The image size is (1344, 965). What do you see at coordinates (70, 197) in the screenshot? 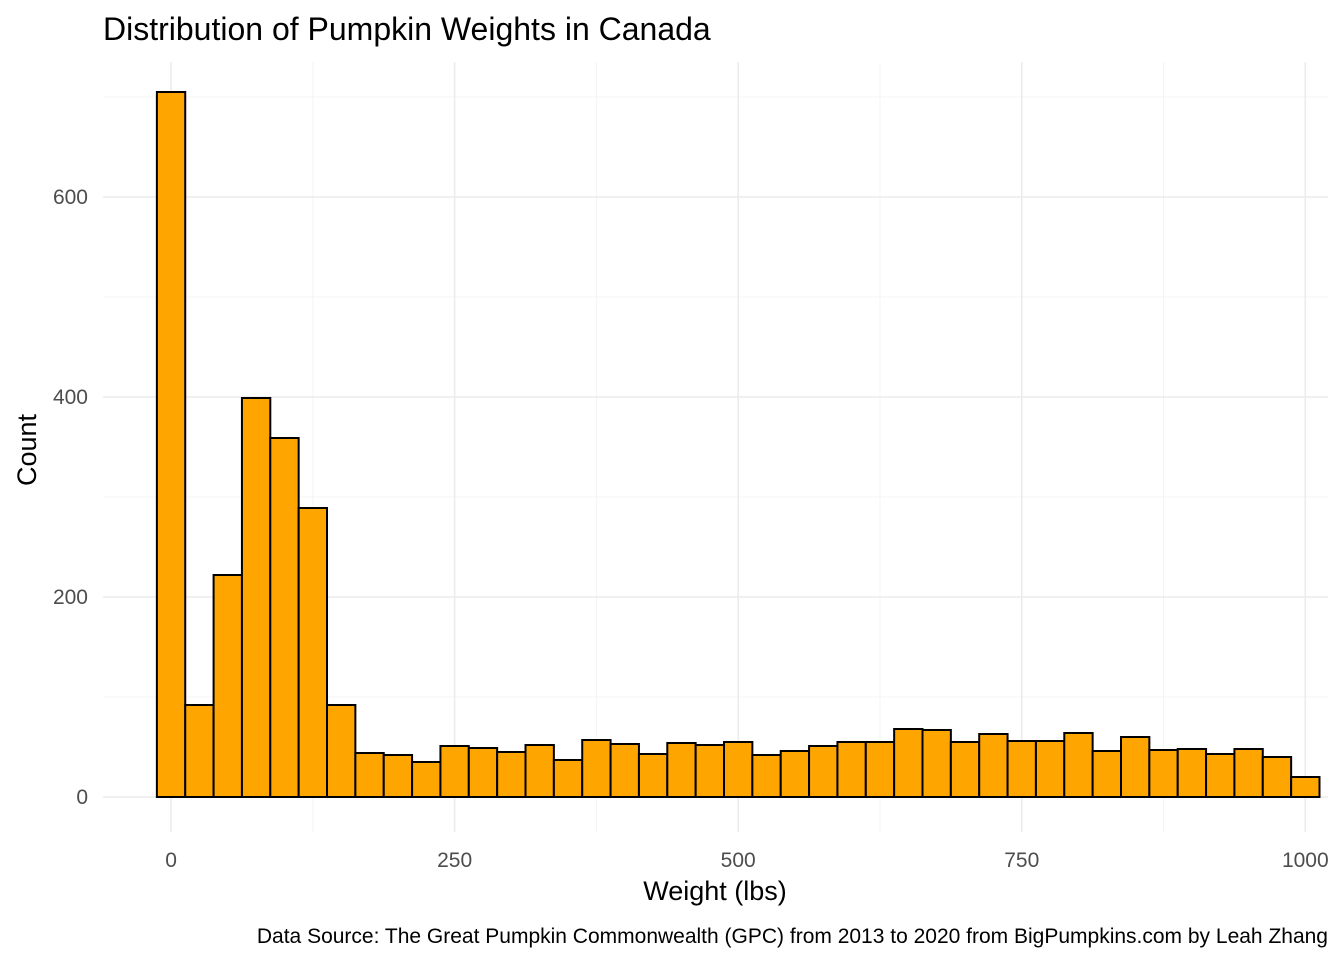
I see `y-tick-label: 600` at bounding box center [70, 197].